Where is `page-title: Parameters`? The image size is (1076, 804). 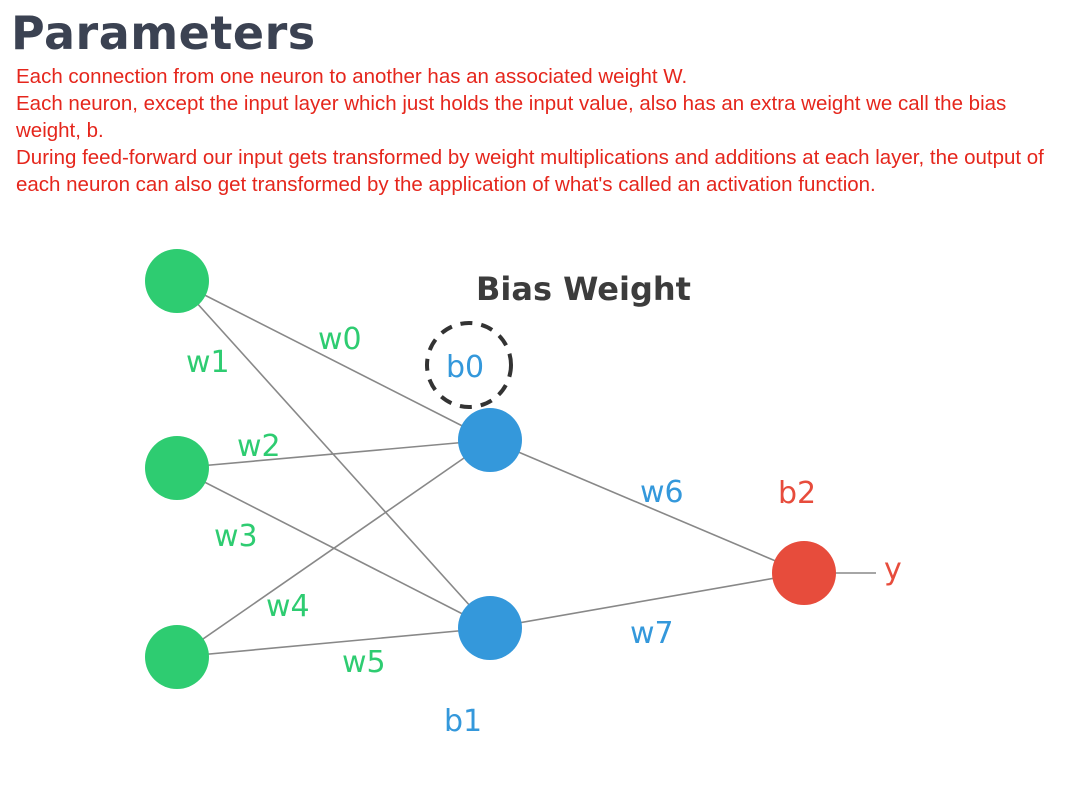
page-title: Parameters is located at coordinates (163, 33).